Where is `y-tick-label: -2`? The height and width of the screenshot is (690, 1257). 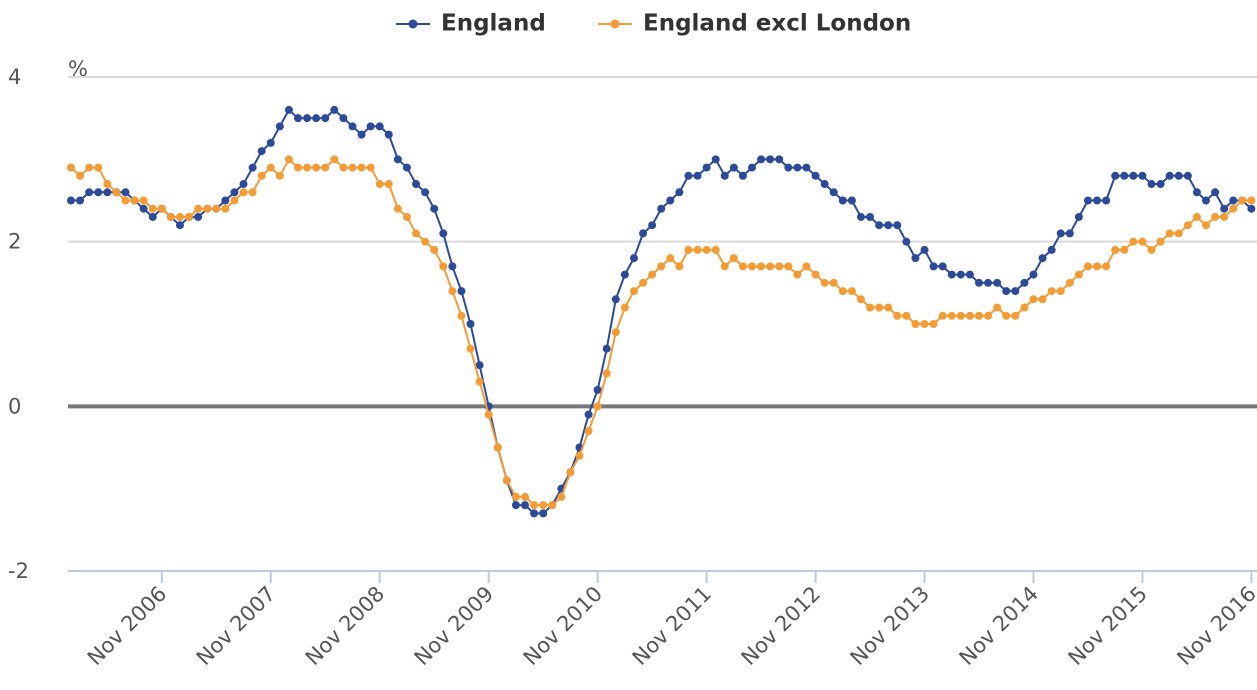
y-tick-label: -2 is located at coordinates (18, 571).